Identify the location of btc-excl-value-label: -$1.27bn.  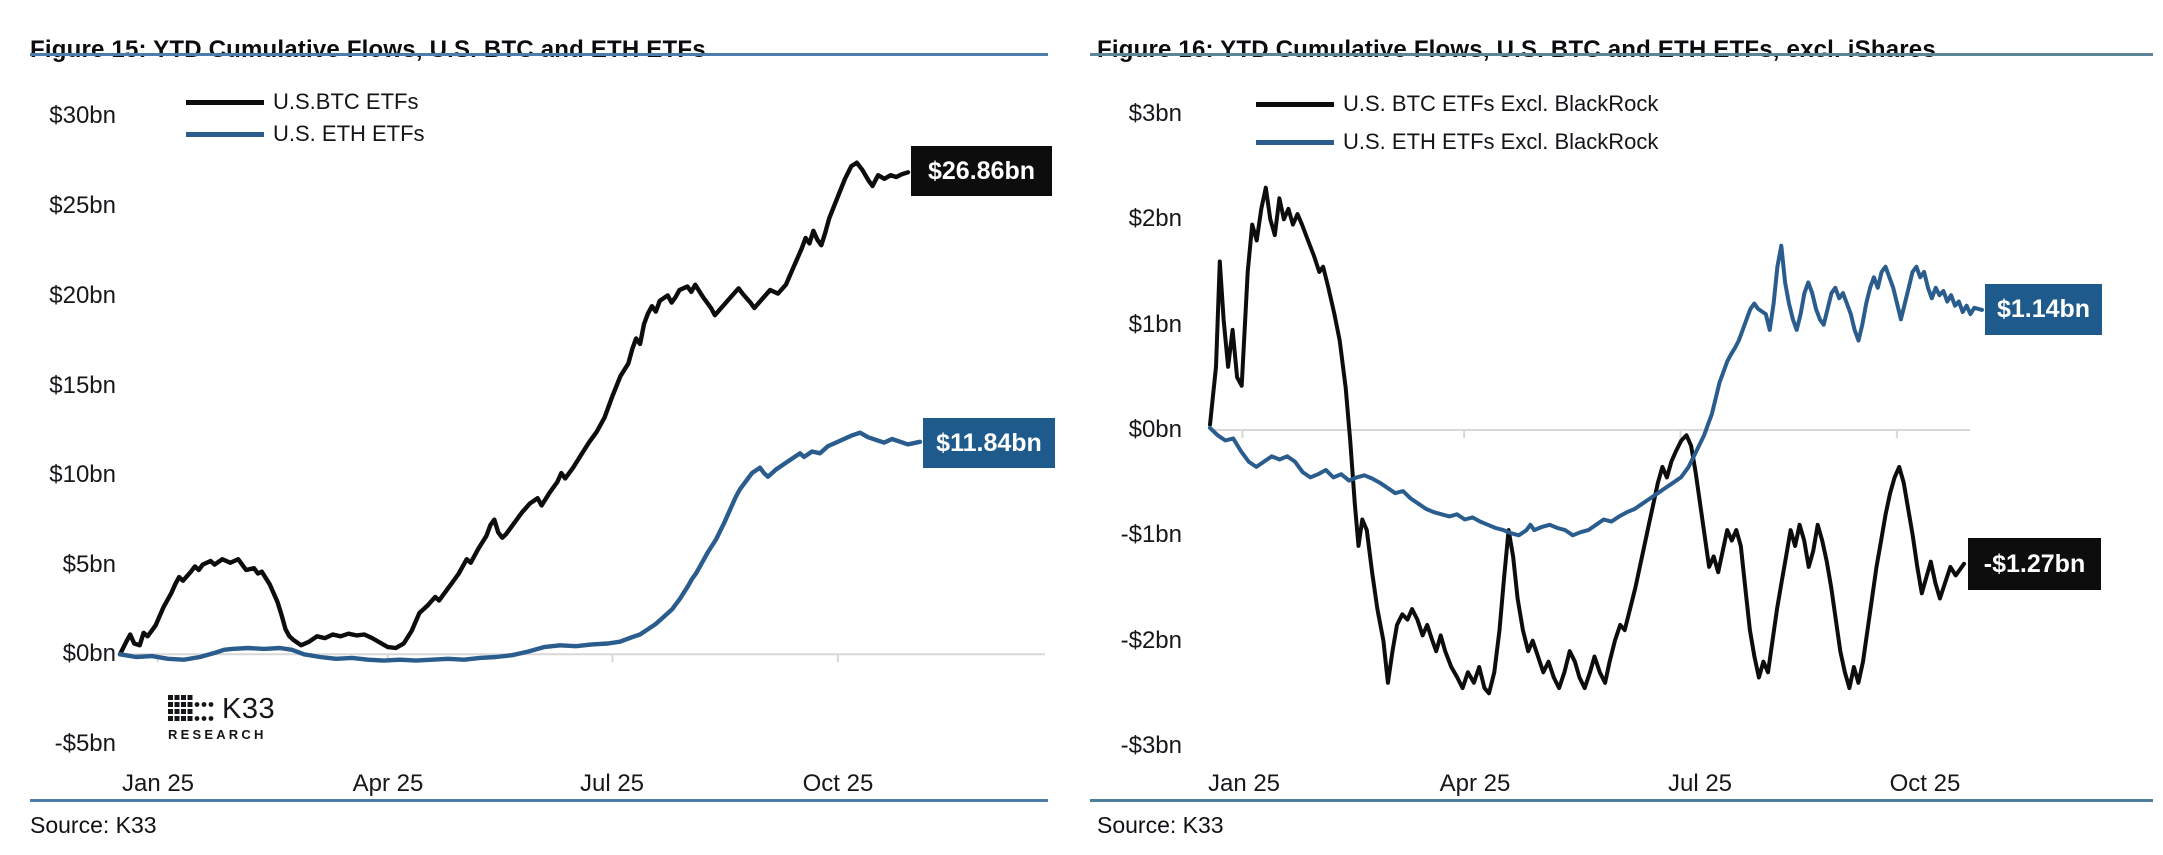
(2034, 564).